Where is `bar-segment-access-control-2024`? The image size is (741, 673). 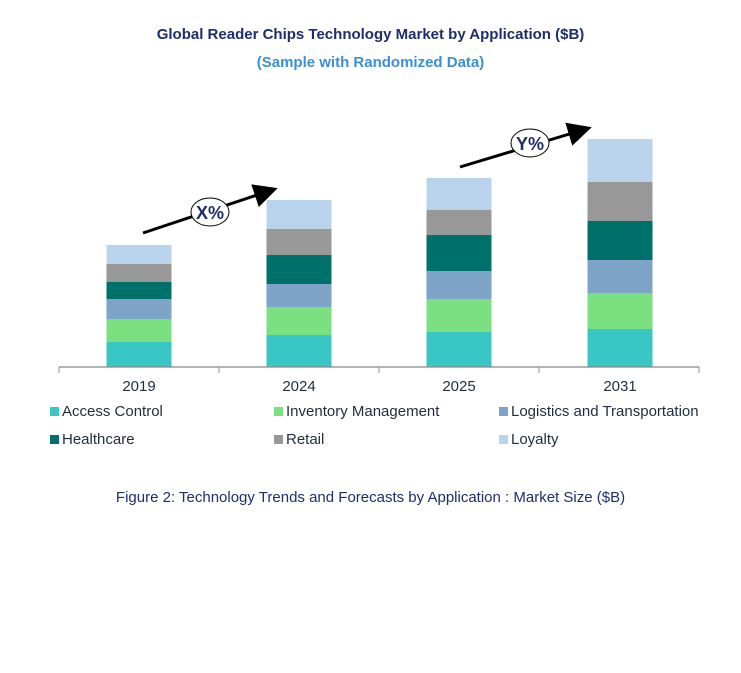 bar-segment-access-control-2024 is located at coordinates (299, 351).